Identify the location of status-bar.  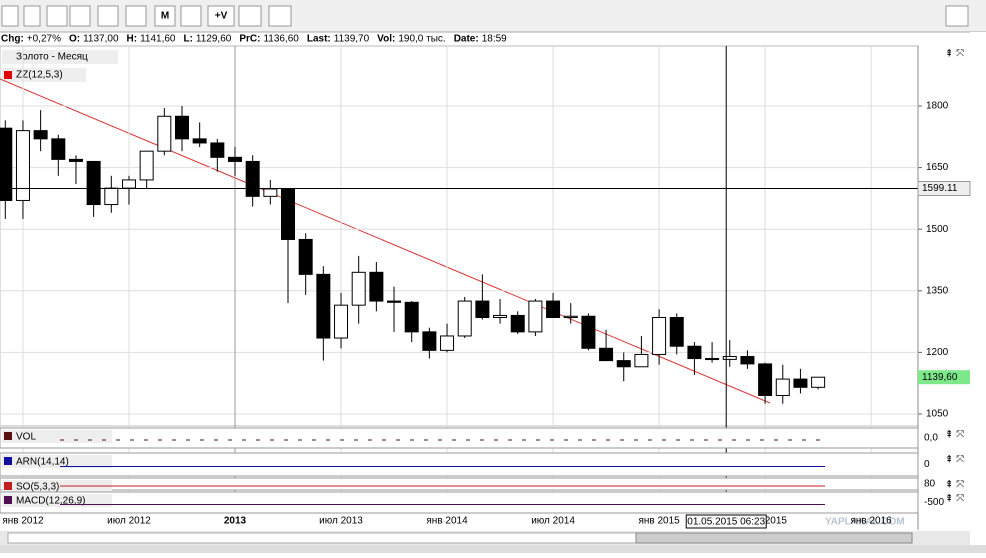
(493, 549).